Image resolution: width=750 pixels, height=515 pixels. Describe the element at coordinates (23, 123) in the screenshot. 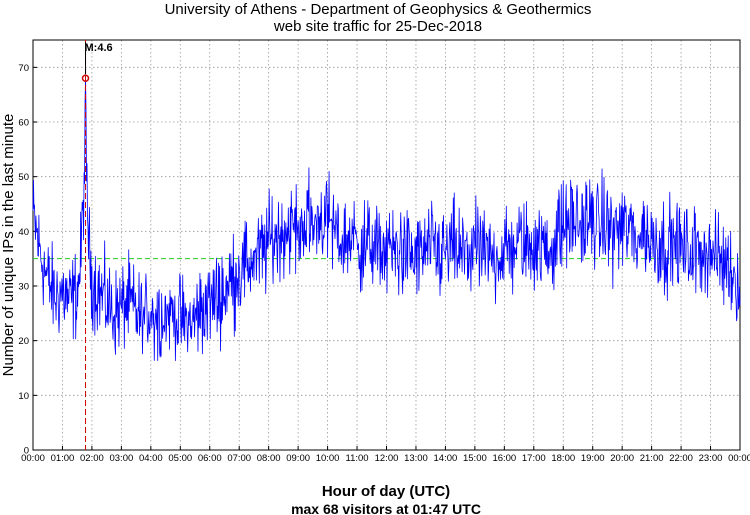

I see `y-tick-label: 60` at that location.